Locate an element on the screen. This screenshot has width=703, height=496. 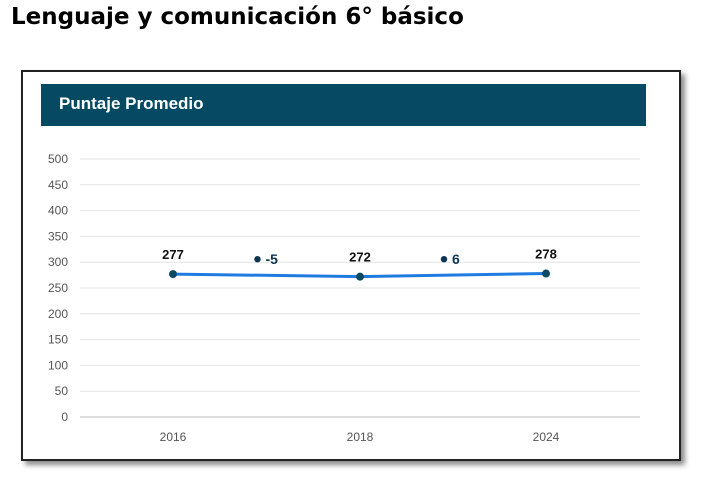
y-tick-label: 200 is located at coordinates (58, 314).